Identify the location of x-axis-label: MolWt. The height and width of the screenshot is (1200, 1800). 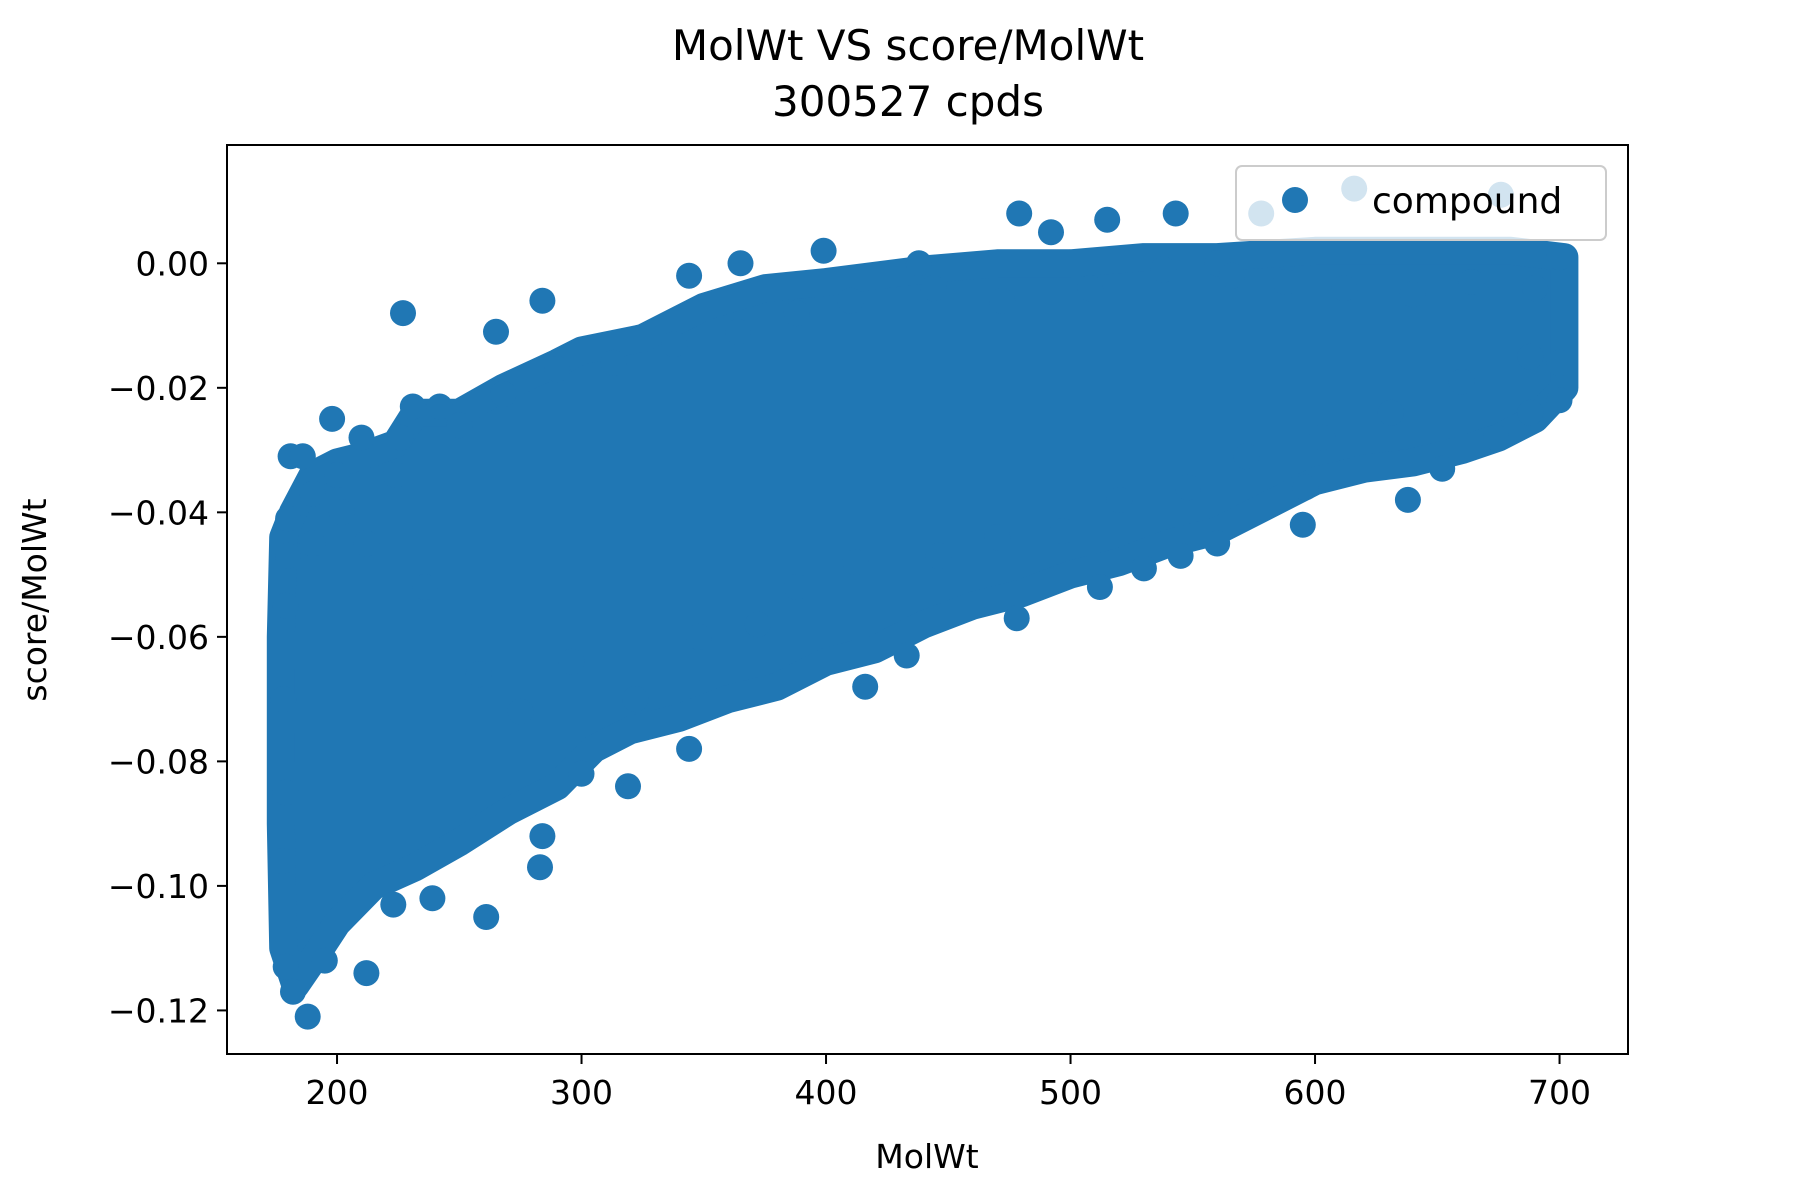
(926, 1156).